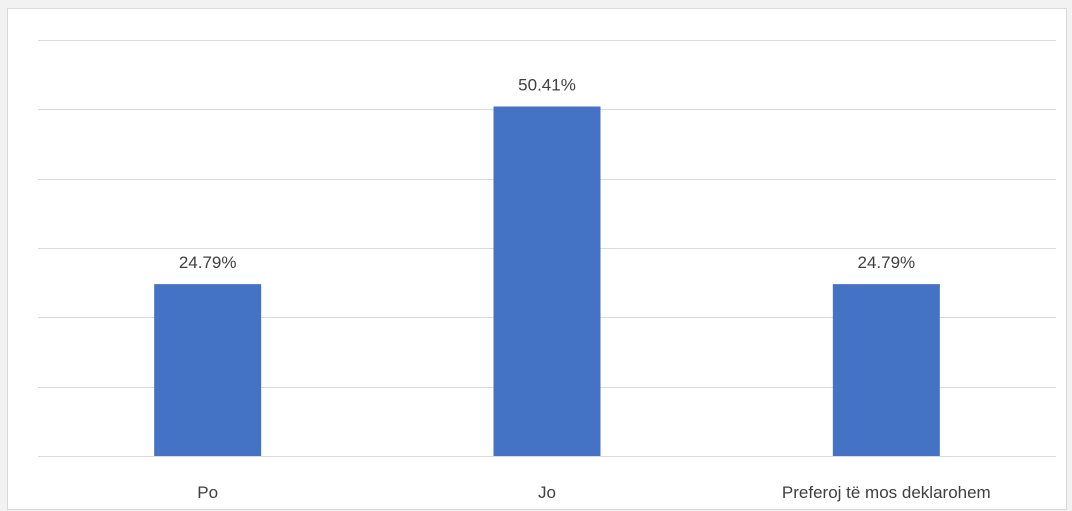 The height and width of the screenshot is (511, 1072). I want to click on data-label: 50.41%, so click(547, 84).